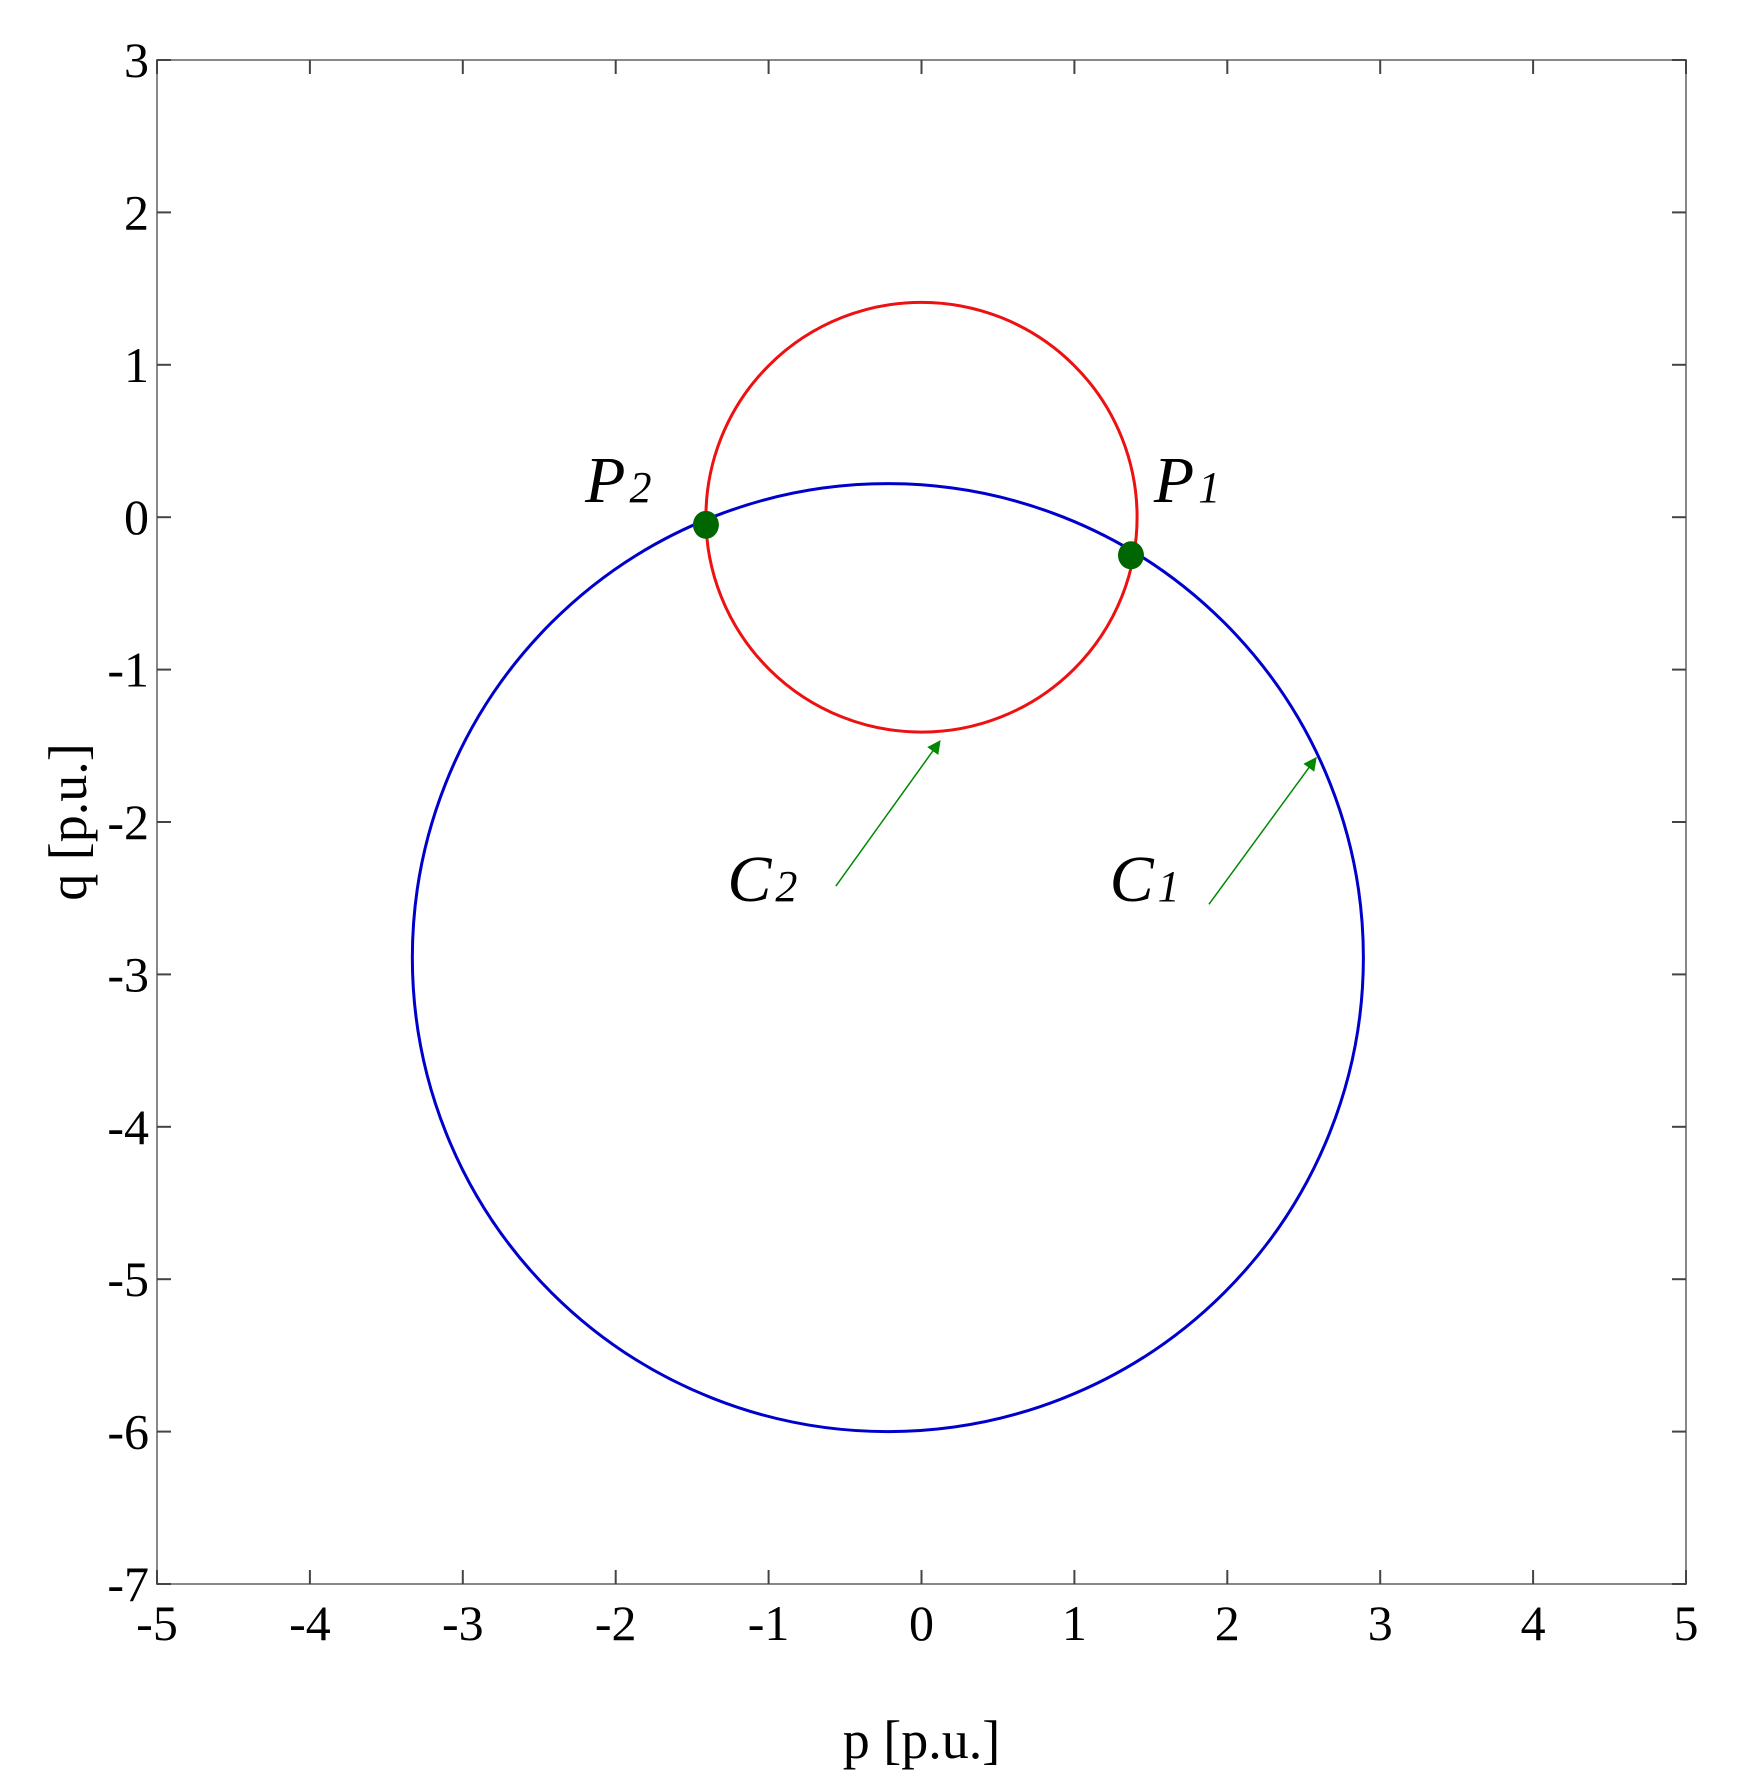 Image resolution: width=1739 pixels, height=1792 pixels. What do you see at coordinates (1686, 1623) in the screenshot?
I see `x-tick-label: 5` at bounding box center [1686, 1623].